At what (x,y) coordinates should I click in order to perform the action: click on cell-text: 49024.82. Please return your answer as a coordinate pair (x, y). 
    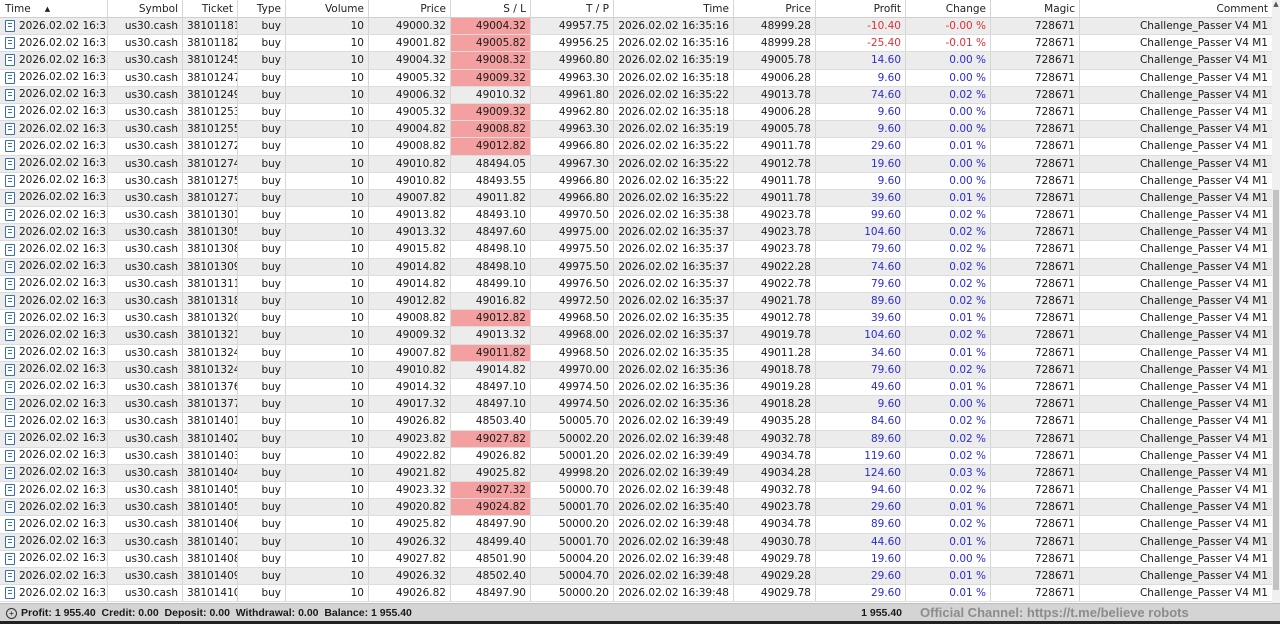
    Looking at the image, I should click on (500, 507).